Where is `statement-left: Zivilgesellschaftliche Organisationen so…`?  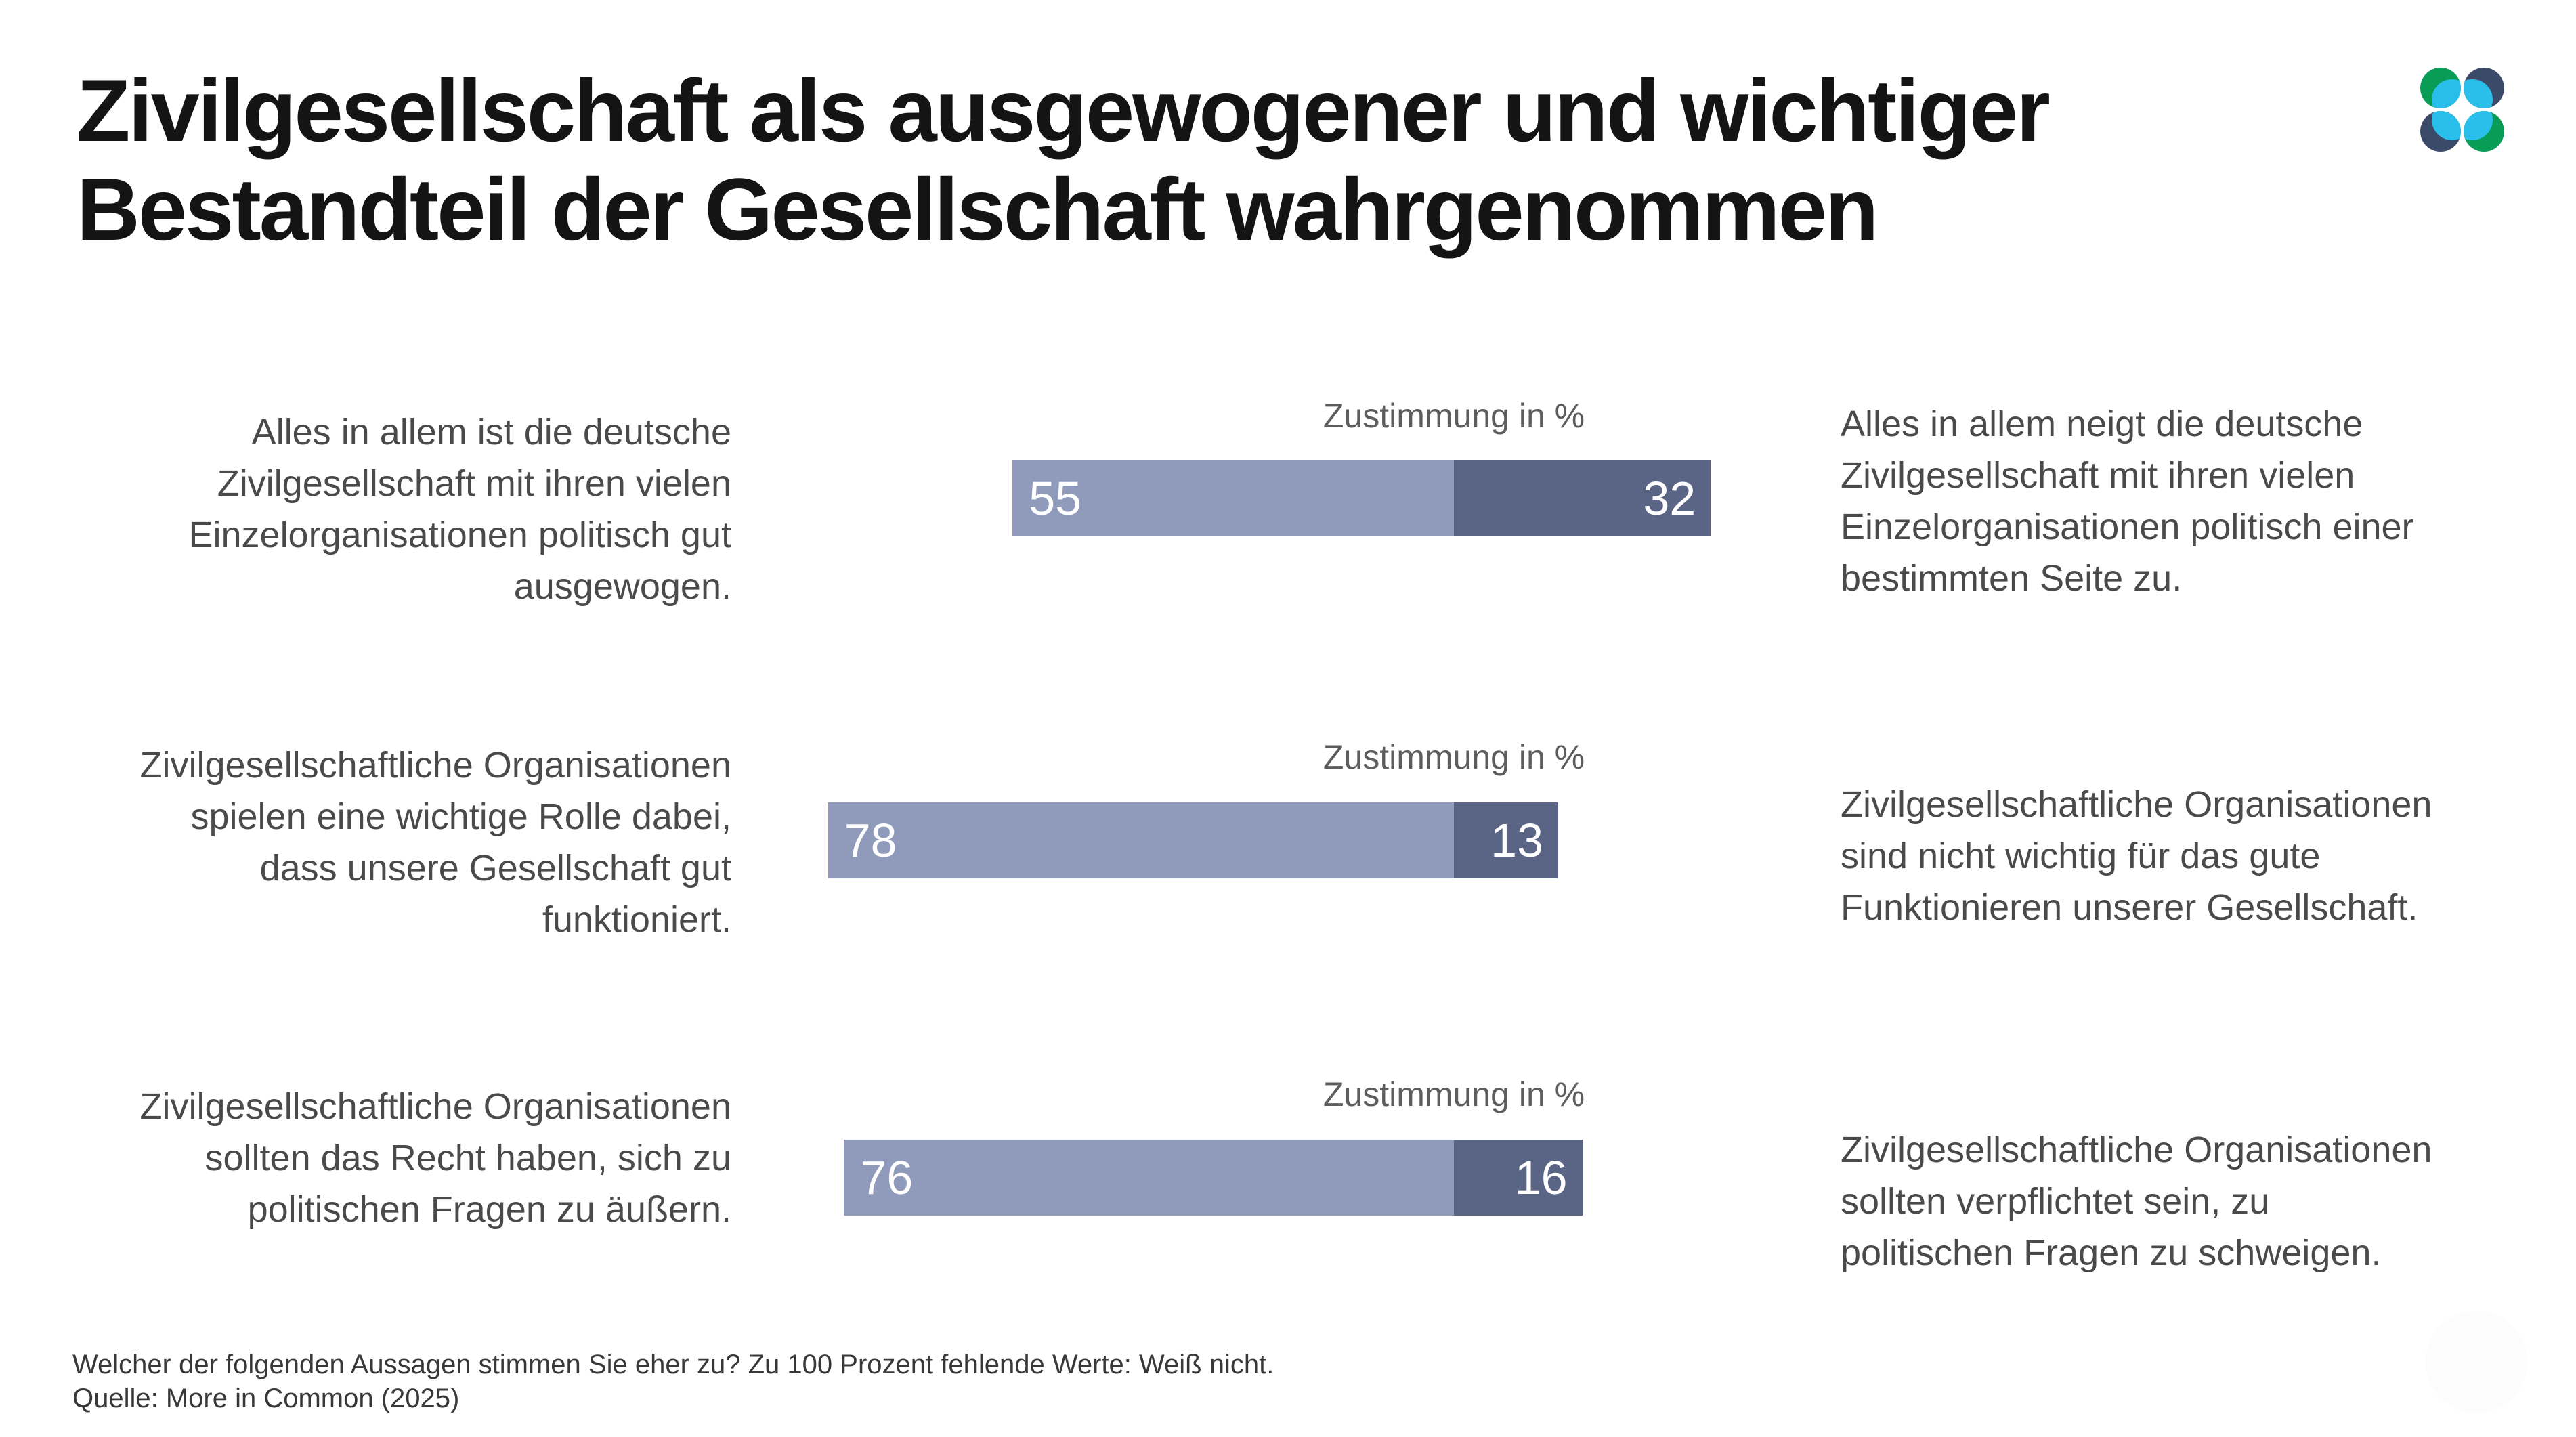 statement-left: Zivilgesellschaftliche Organisationen so… is located at coordinates (435, 1158).